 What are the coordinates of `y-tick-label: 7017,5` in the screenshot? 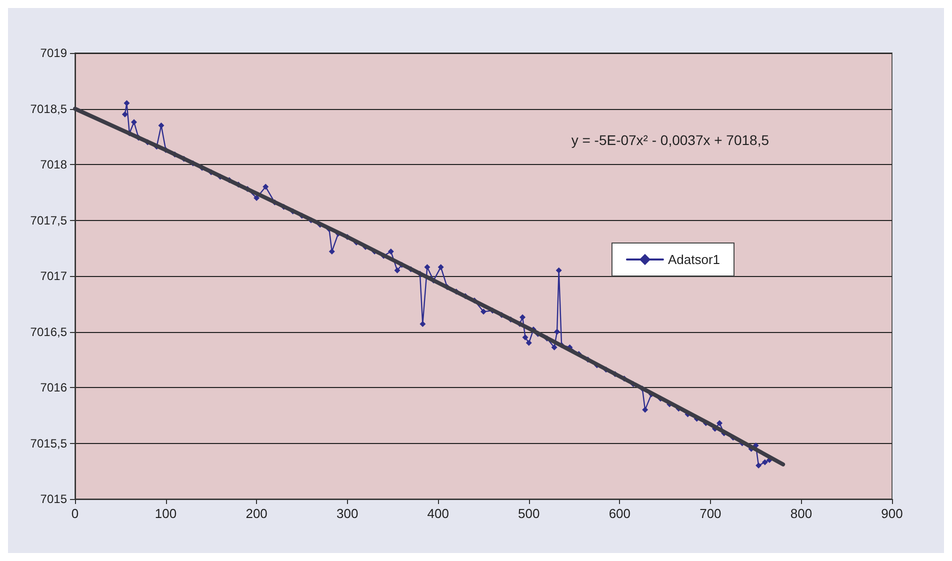 It's located at (49, 220).